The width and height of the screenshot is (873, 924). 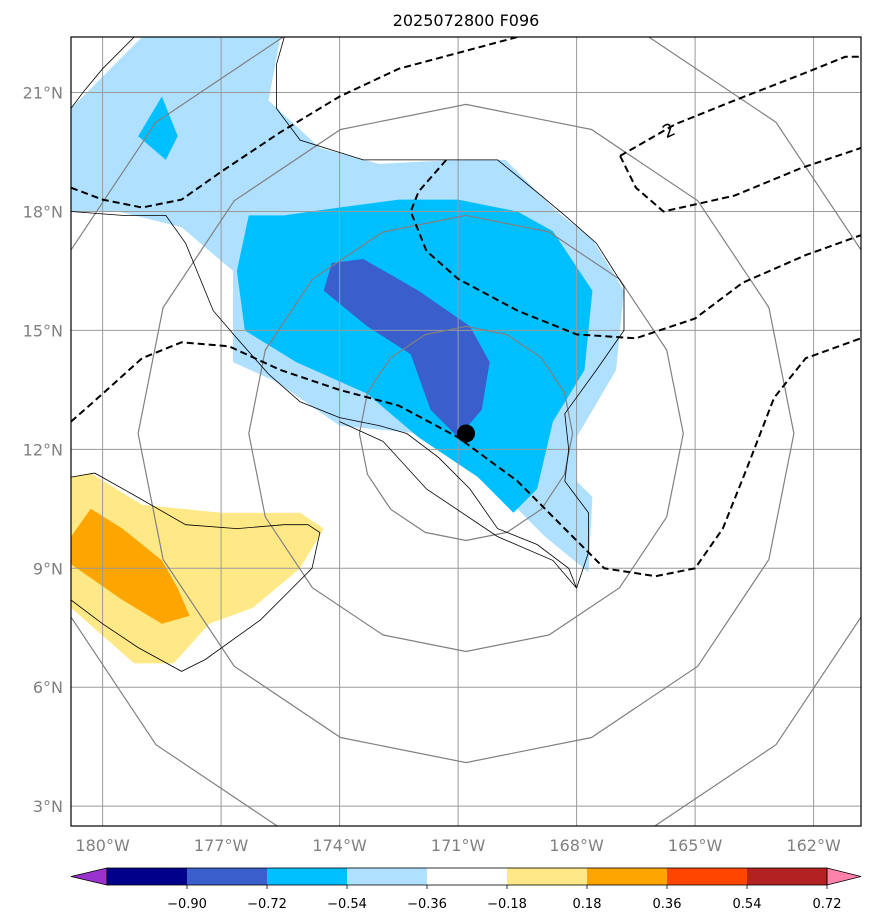 What do you see at coordinates (844, 876) in the screenshot?
I see `colorbar-extend-high` at bounding box center [844, 876].